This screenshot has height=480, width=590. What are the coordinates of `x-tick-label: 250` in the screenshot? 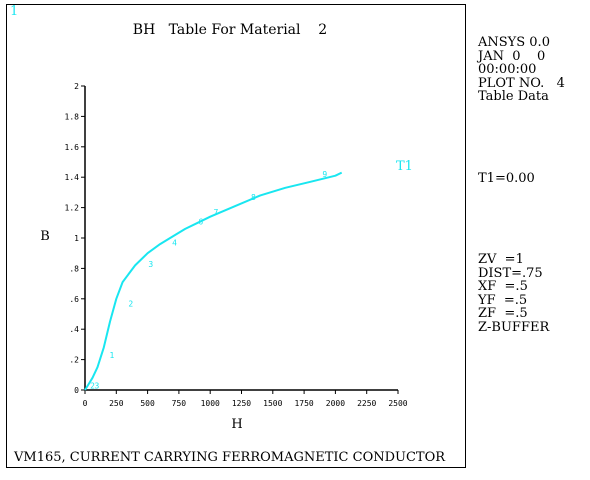 It's located at (116, 403).